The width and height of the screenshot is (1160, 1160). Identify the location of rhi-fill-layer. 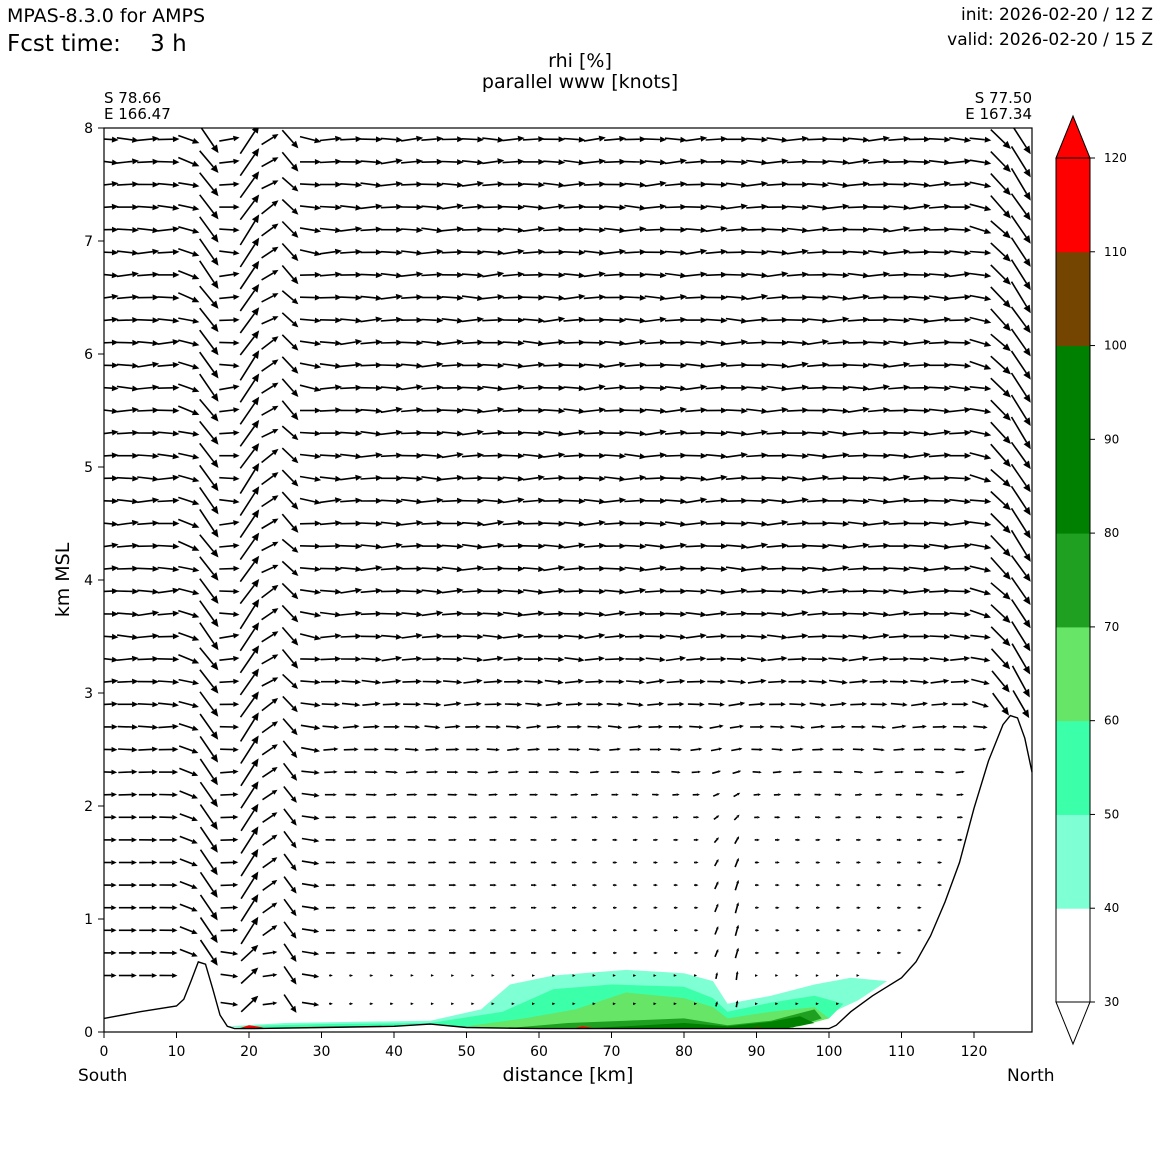
(557, 999).